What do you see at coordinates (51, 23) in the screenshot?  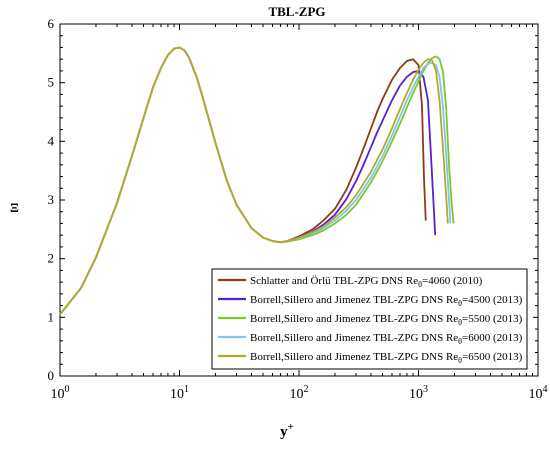 I see `y-tick-label: 6` at bounding box center [51, 23].